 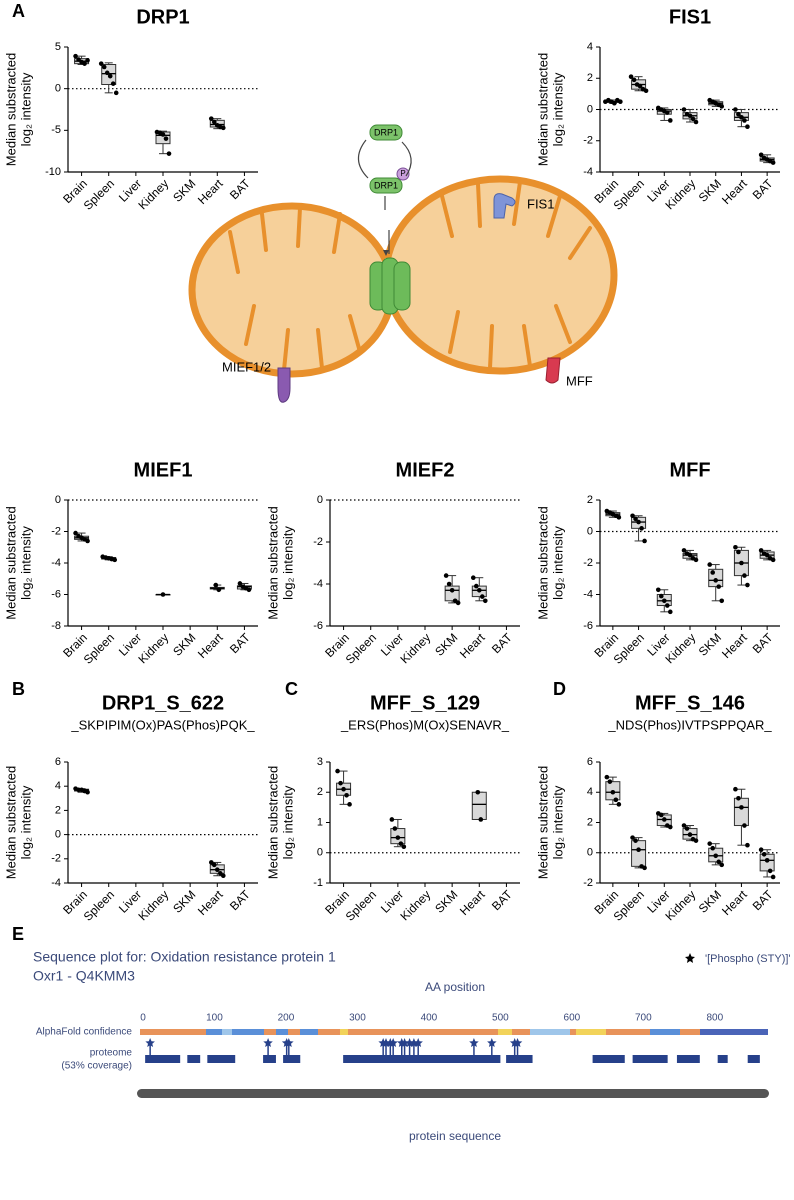 I want to click on y-tick-label: 2, so click(x=590, y=78).